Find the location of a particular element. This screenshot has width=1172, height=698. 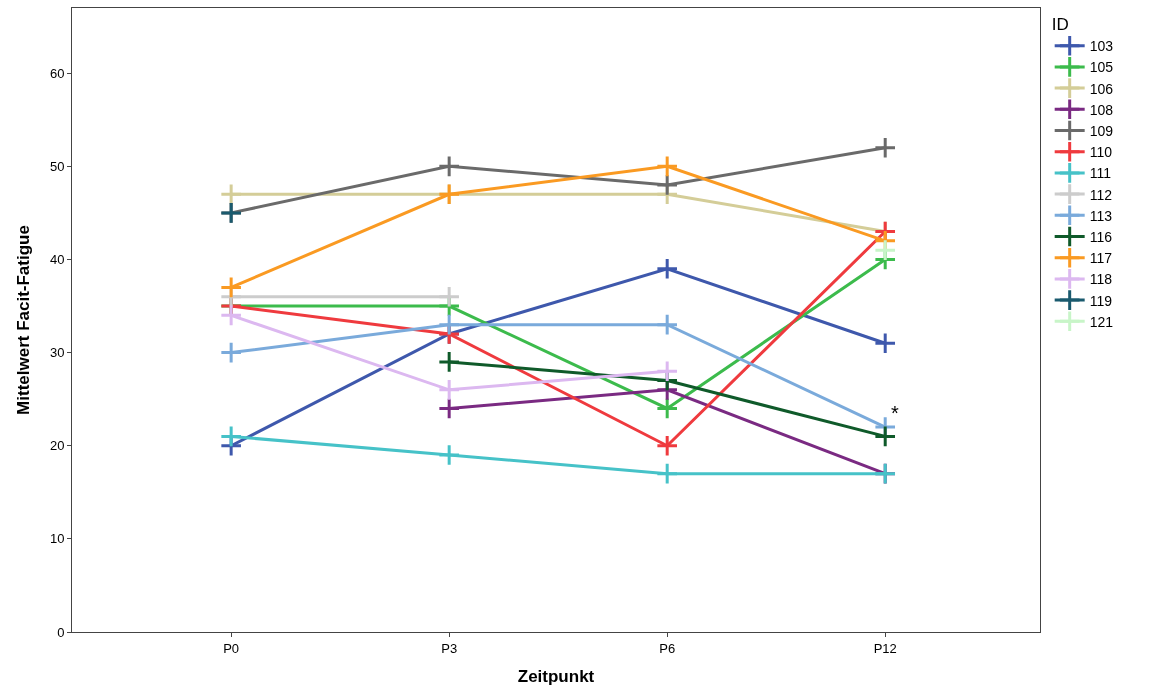

x-axis-title: Zeitpunkt is located at coordinates (556, 676).